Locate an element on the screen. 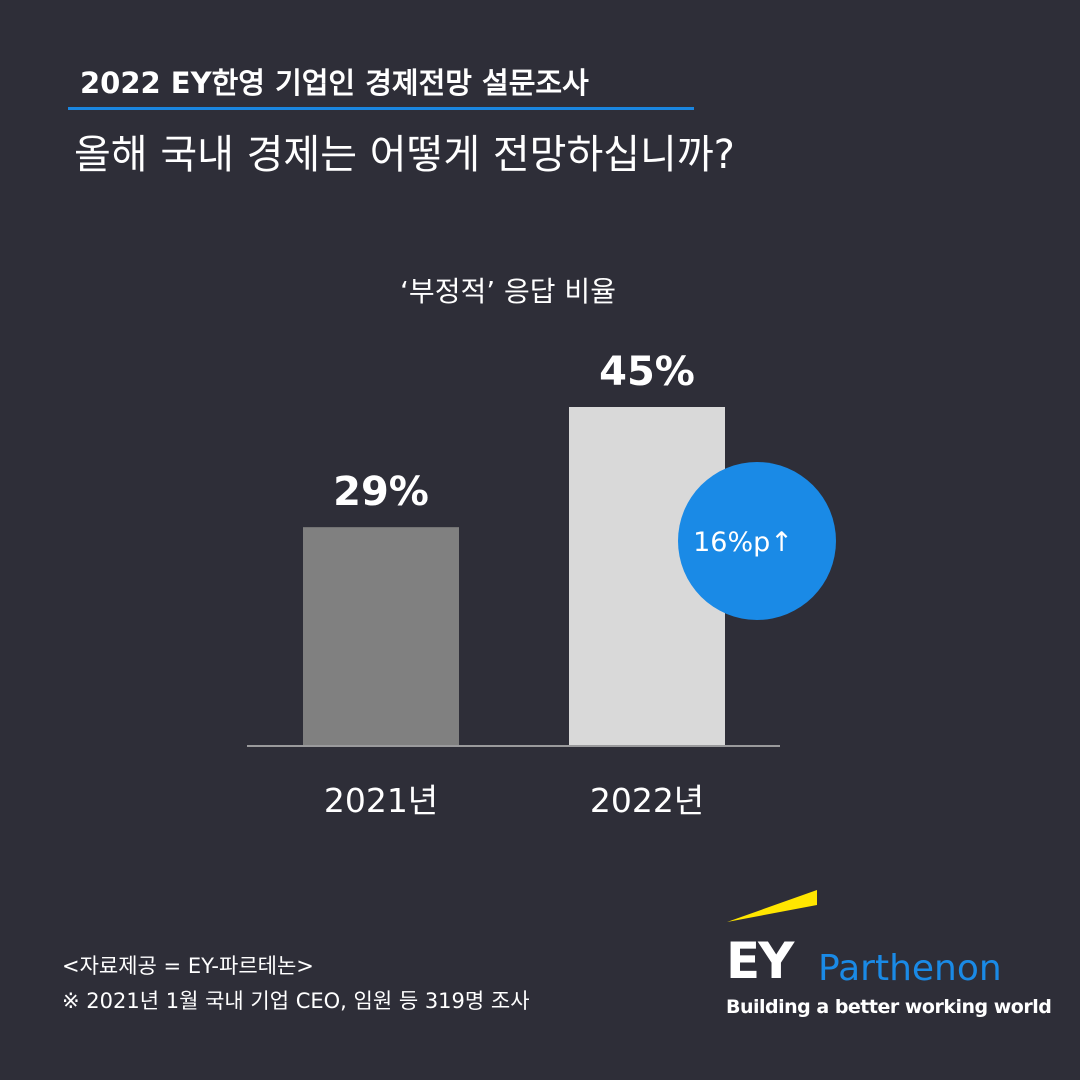 Image resolution: width=1080 pixels, height=1080 pixels. change-badge is located at coordinates (757, 541).